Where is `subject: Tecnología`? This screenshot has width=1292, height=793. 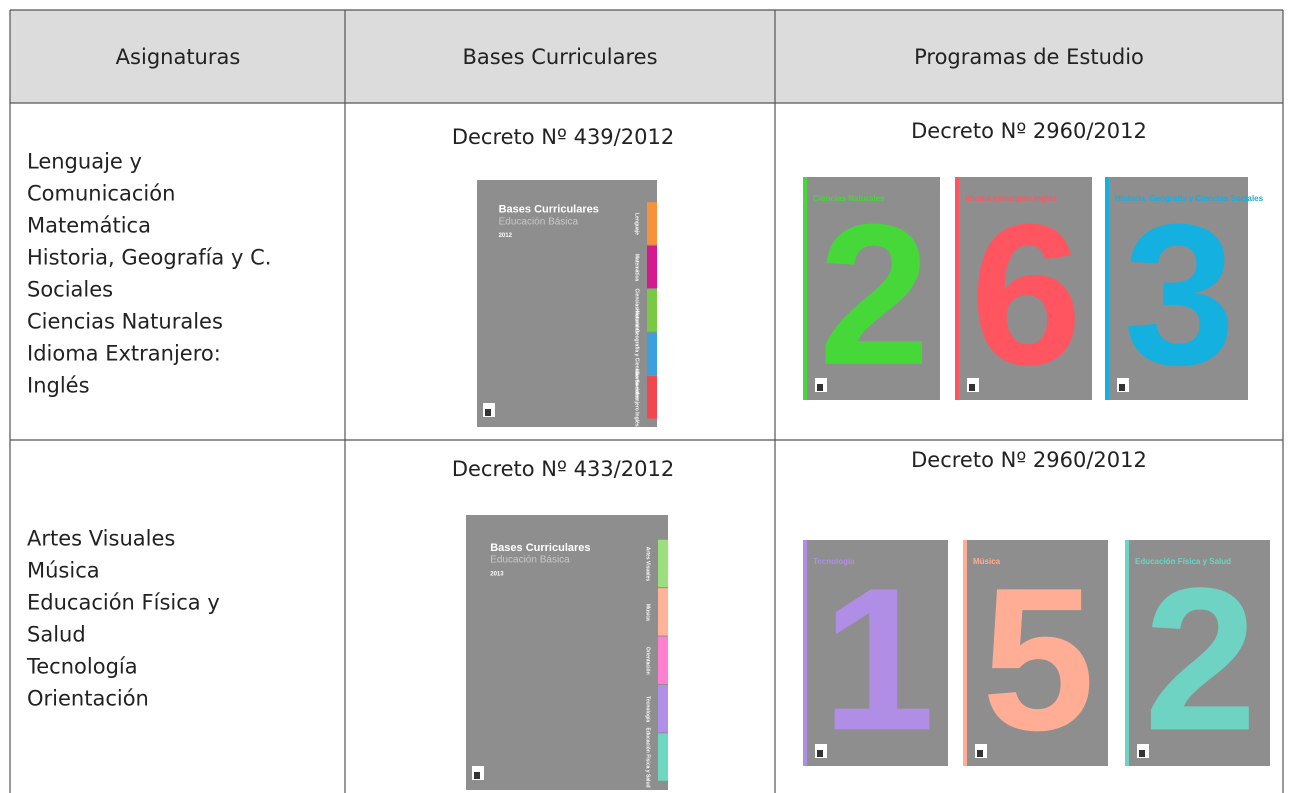
subject: Tecnología is located at coordinates (82, 667).